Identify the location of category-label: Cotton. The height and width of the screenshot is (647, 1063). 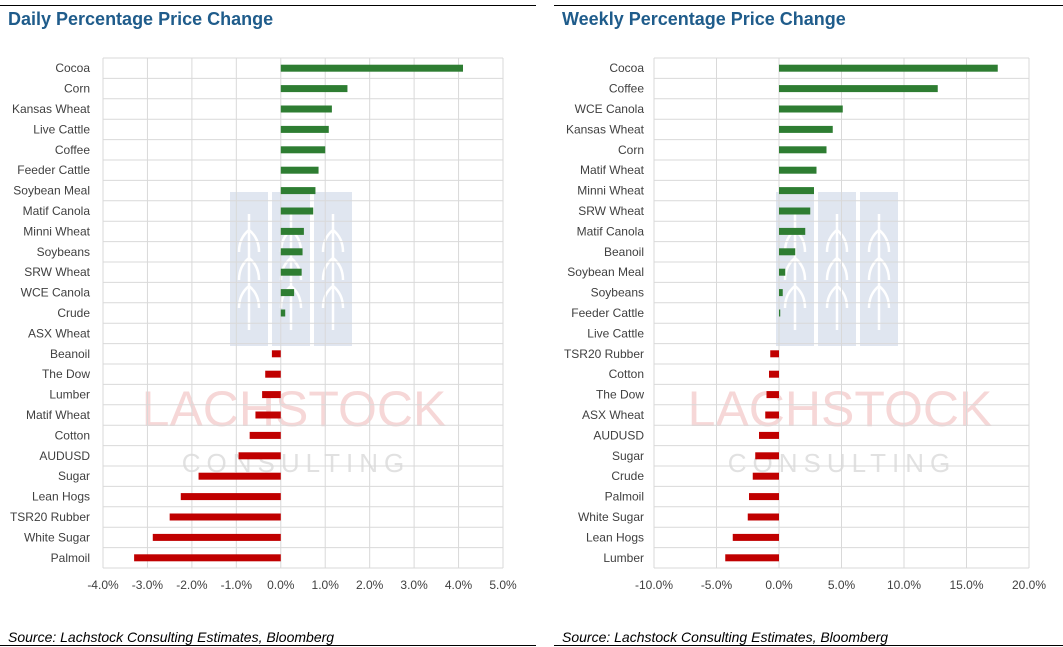
(72, 435).